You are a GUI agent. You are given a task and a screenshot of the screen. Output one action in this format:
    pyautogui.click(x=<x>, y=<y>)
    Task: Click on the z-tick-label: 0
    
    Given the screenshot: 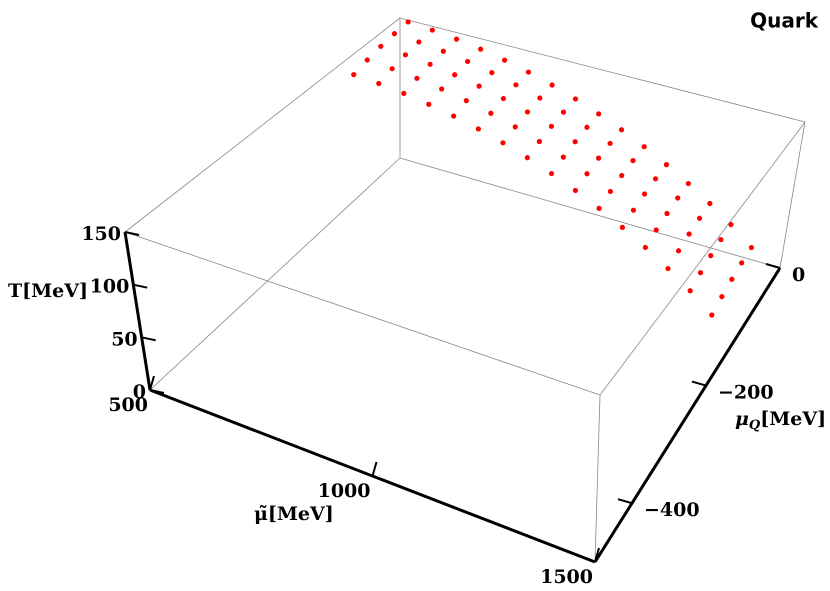 What is the action you would take?
    pyautogui.click(x=139, y=392)
    